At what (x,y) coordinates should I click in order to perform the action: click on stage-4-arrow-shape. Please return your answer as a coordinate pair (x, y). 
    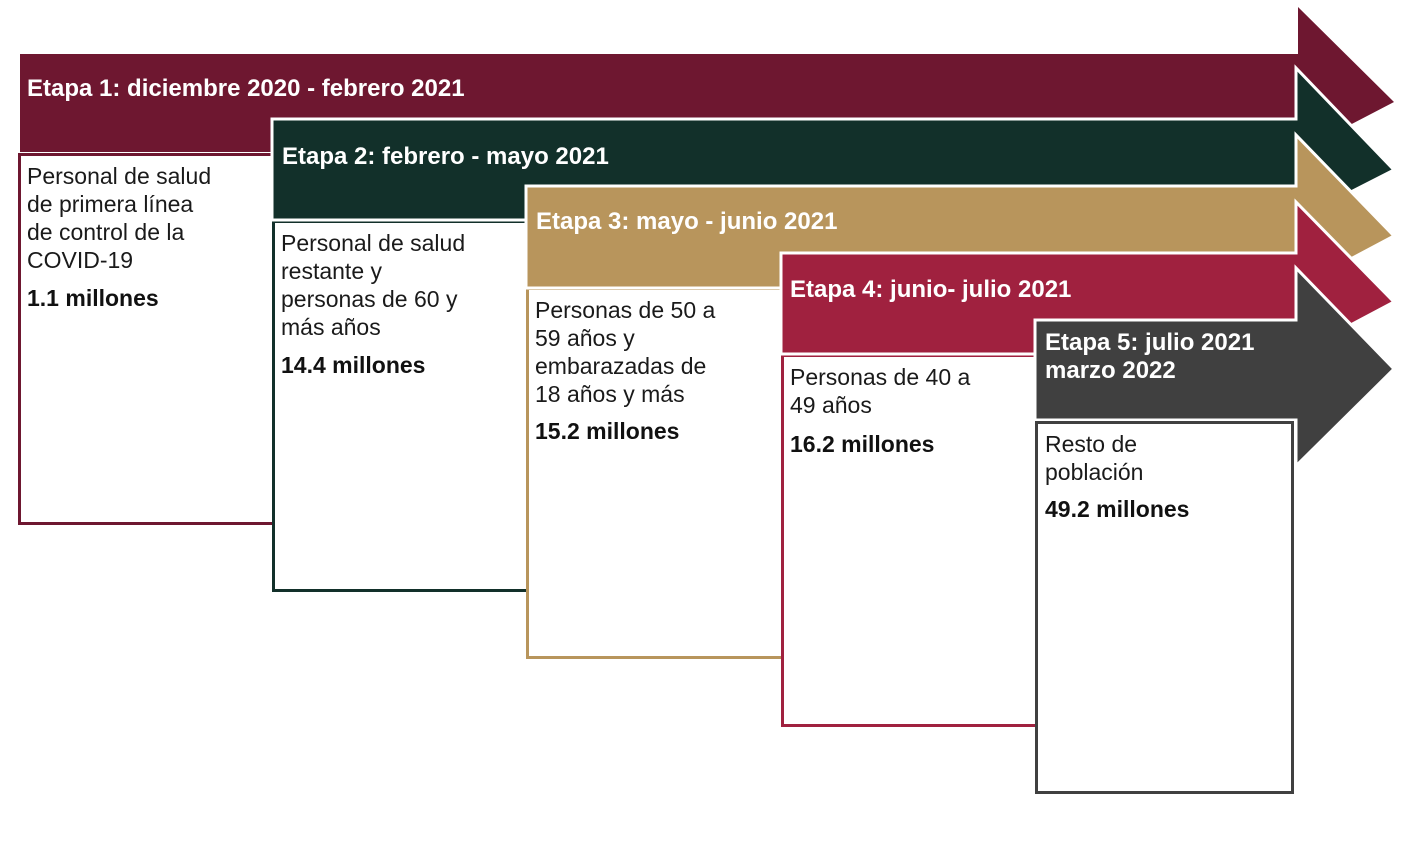
    Looking at the image, I should click on (1088, 277).